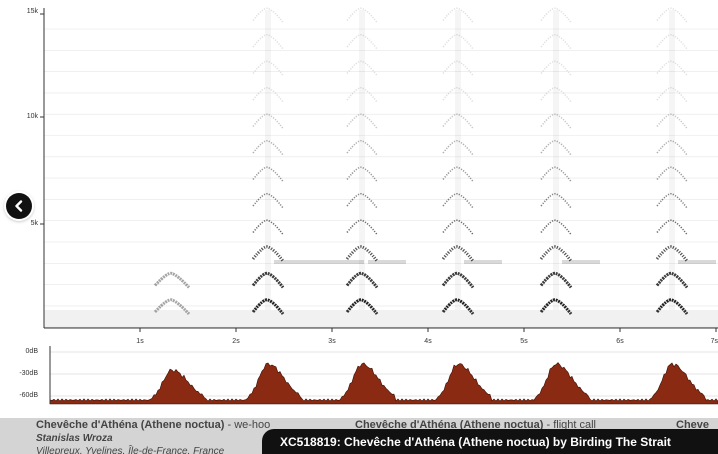  What do you see at coordinates (236, 341) in the screenshot?
I see `time-tick-2s: 2s` at bounding box center [236, 341].